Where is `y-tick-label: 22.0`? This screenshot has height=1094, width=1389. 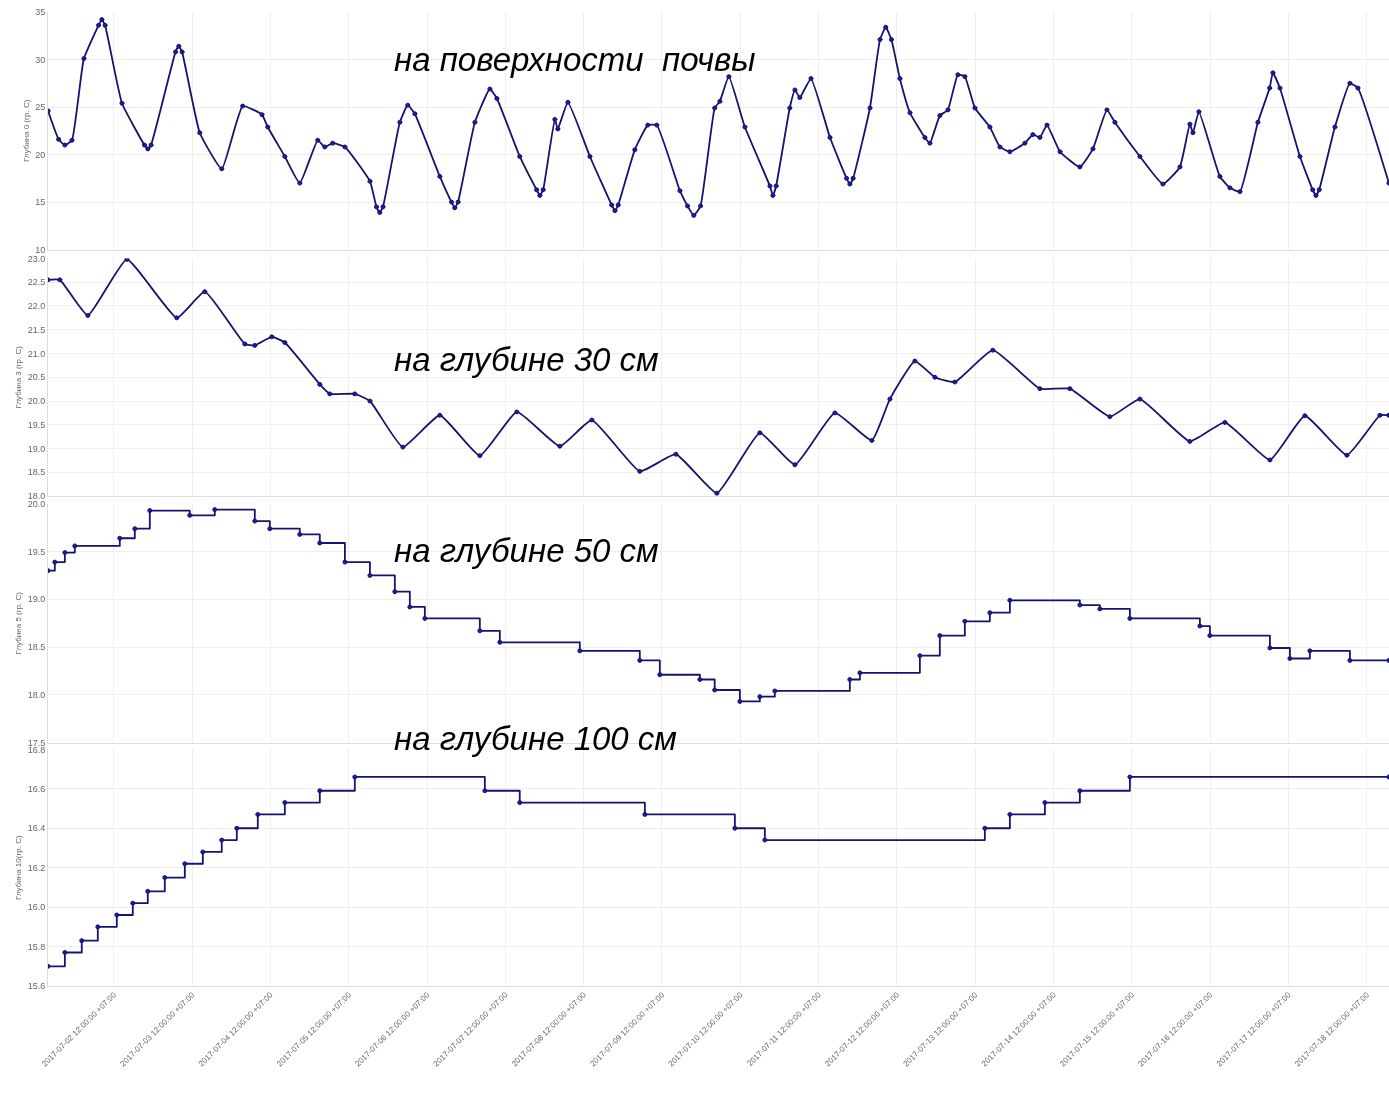
y-tick-label: 22.0 is located at coordinates (36, 306).